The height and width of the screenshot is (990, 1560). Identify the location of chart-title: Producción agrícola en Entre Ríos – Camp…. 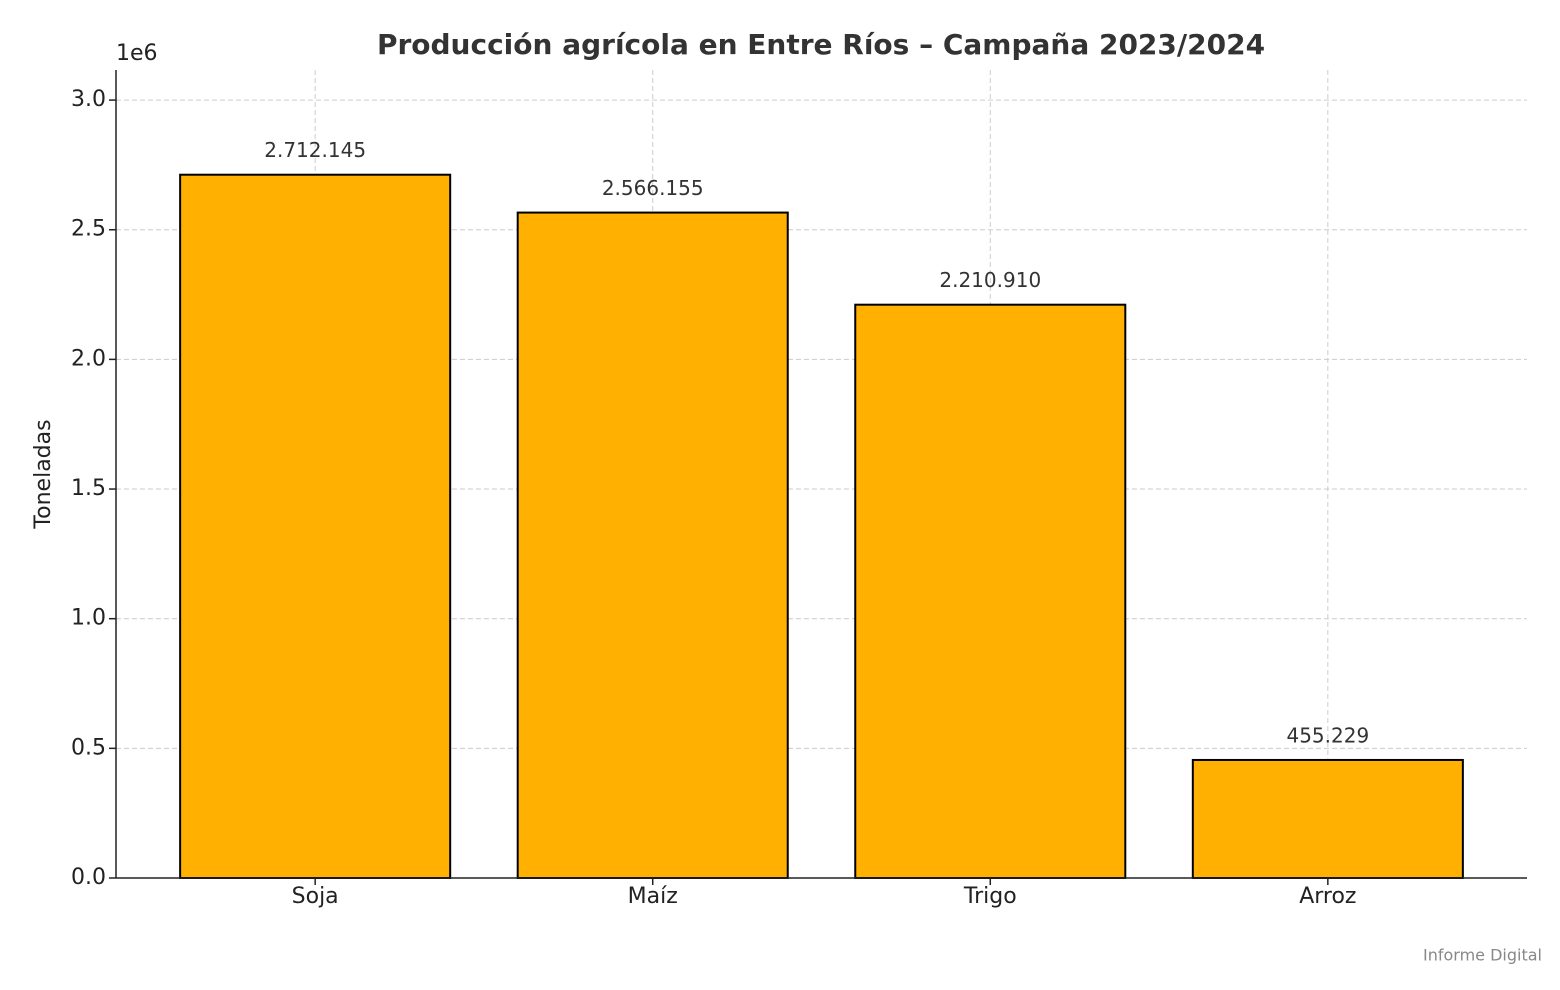
(821, 44).